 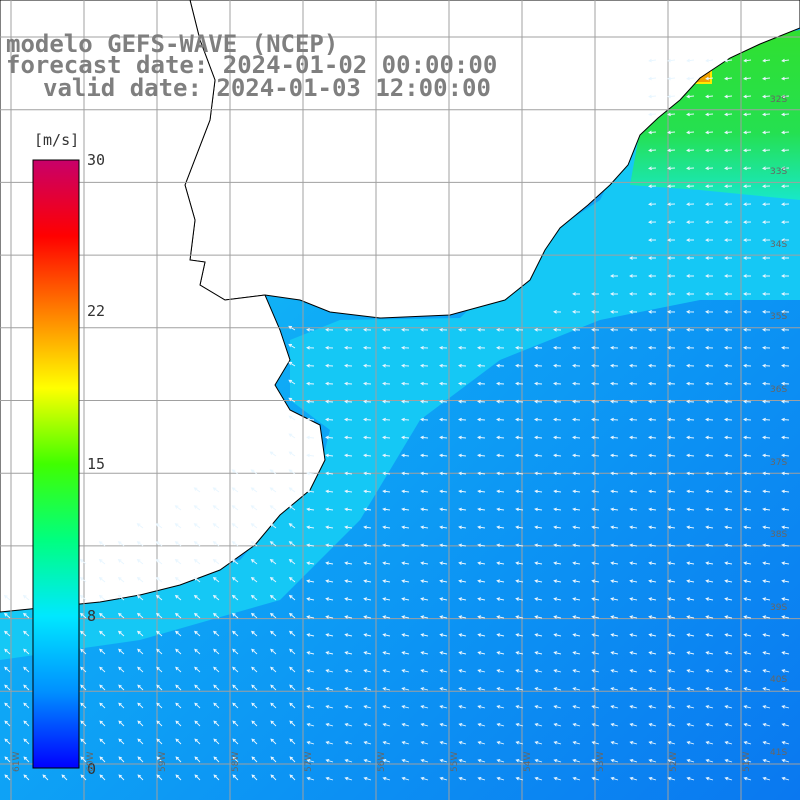 What do you see at coordinates (172, 44) in the screenshot?
I see `title-model: modelo GEFS-WAVE (NCEP)` at bounding box center [172, 44].